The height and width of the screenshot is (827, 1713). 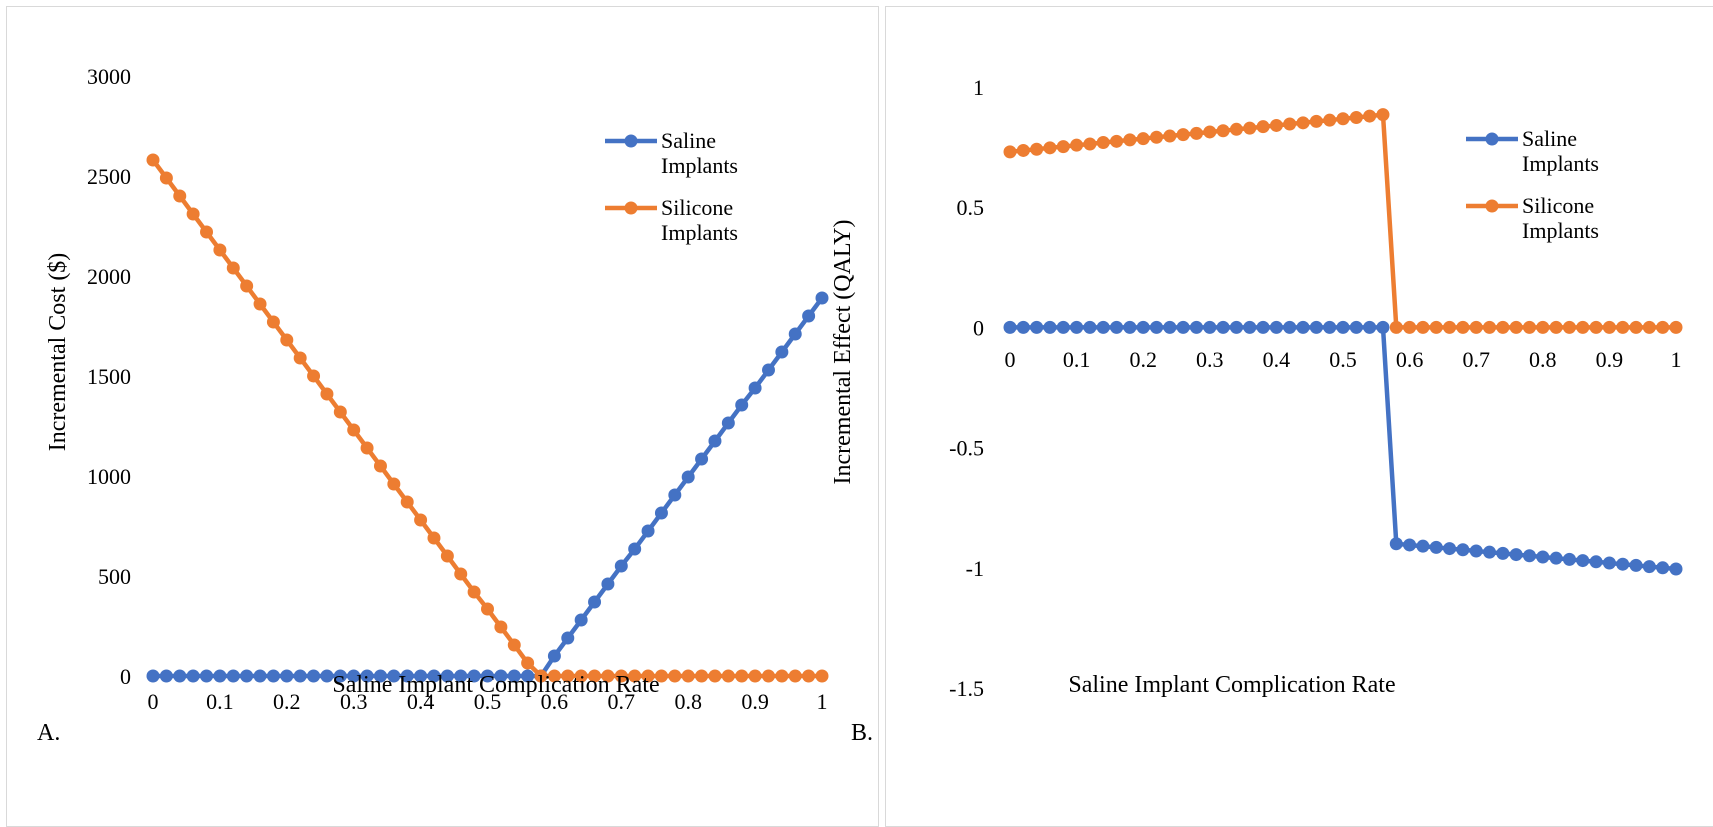 What do you see at coordinates (1077, 359) in the screenshot?
I see `chart-b-x-tick-label: 0.1` at bounding box center [1077, 359].